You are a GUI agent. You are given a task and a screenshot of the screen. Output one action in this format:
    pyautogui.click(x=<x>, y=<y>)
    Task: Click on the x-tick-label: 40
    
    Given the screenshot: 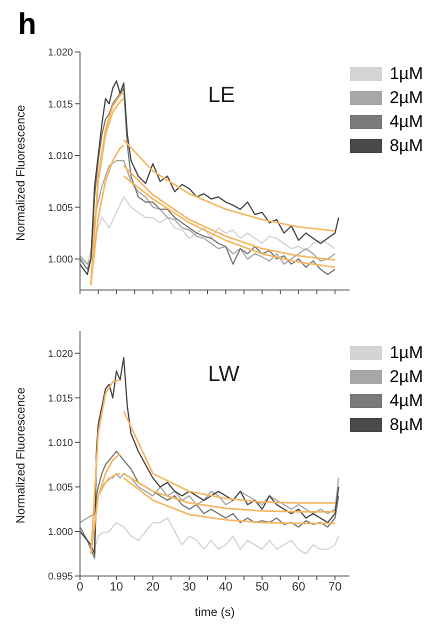 What is the action you would take?
    pyautogui.click(x=226, y=587)
    